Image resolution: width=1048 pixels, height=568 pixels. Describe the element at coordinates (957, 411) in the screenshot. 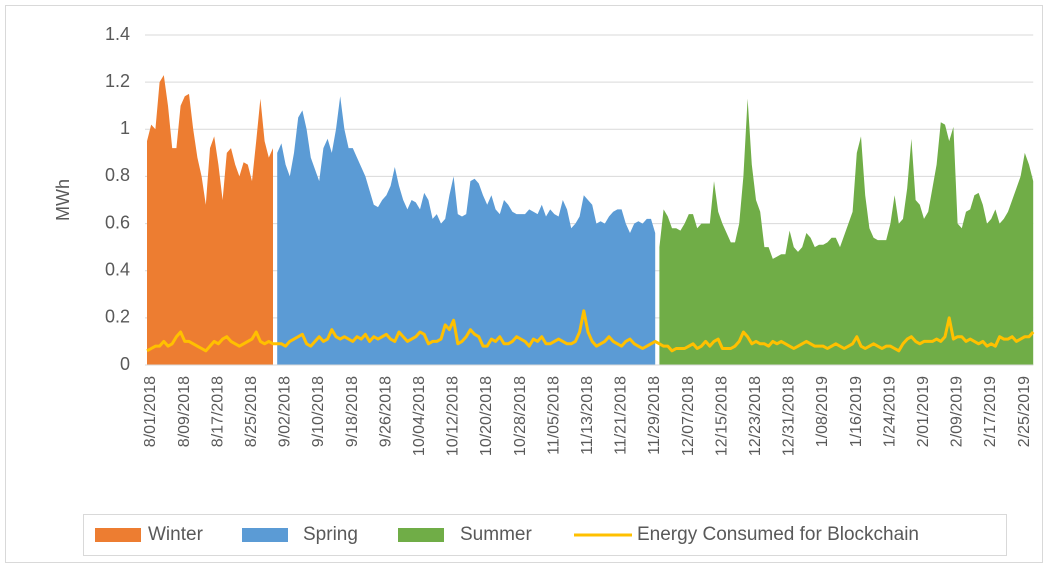

I see `x-tick-label: 2/09/2019` at that location.